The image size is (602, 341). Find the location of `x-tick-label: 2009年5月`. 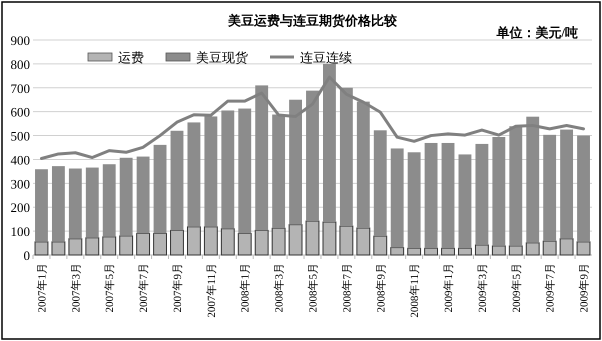

x-tick-label: 2009年5月 is located at coordinates (516, 287).